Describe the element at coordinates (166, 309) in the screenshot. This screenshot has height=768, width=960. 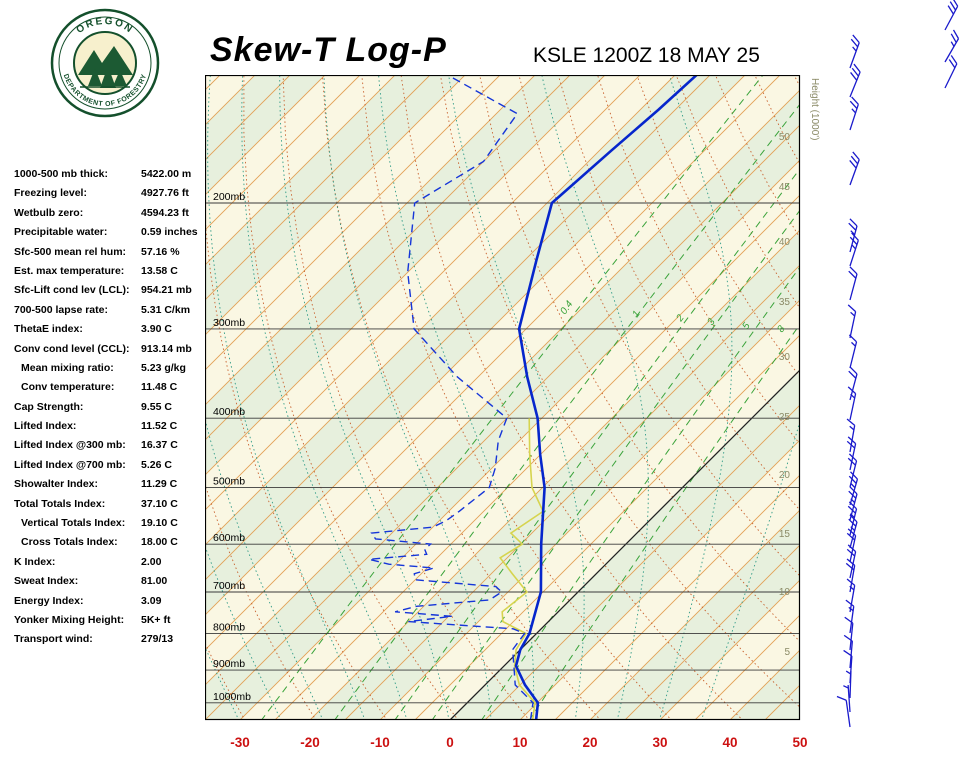
I see `index-value: 5.31 C/km` at that location.